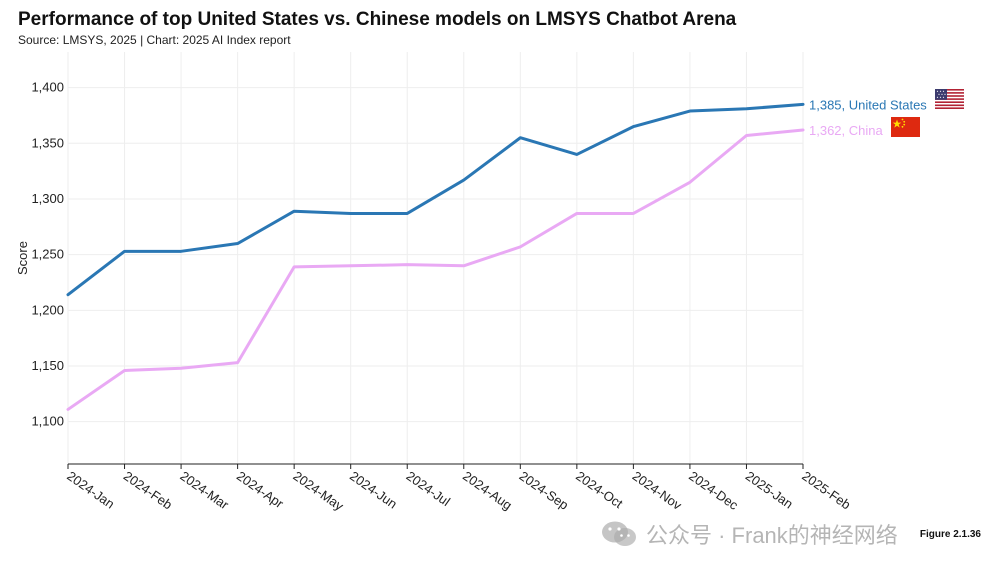 The width and height of the screenshot is (1005, 574). Describe the element at coordinates (949, 99) in the screenshot. I see `us-flag-icon` at that location.